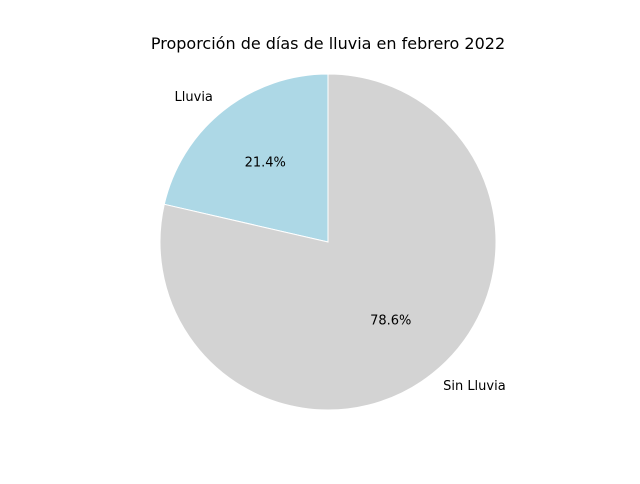 Image resolution: width=640 pixels, height=484 pixels. Describe the element at coordinates (474, 386) in the screenshot. I see `slice-label-sin-lluvia: Sin Lluvia` at that location.